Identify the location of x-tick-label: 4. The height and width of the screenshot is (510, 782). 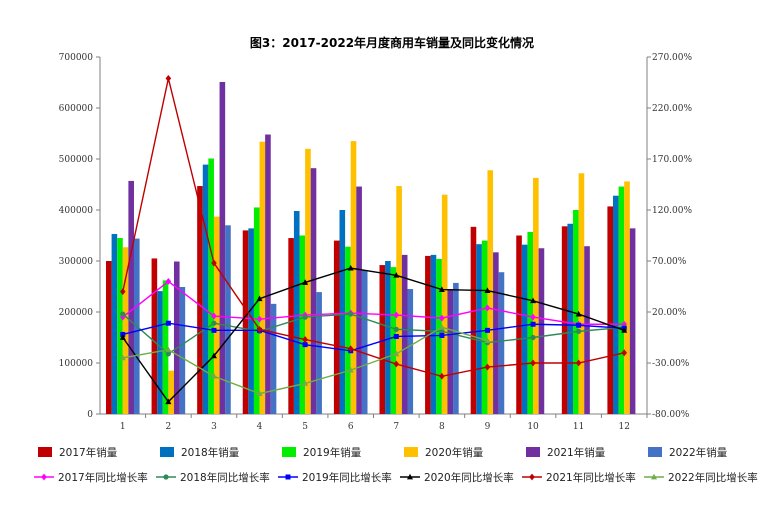
(260, 427).